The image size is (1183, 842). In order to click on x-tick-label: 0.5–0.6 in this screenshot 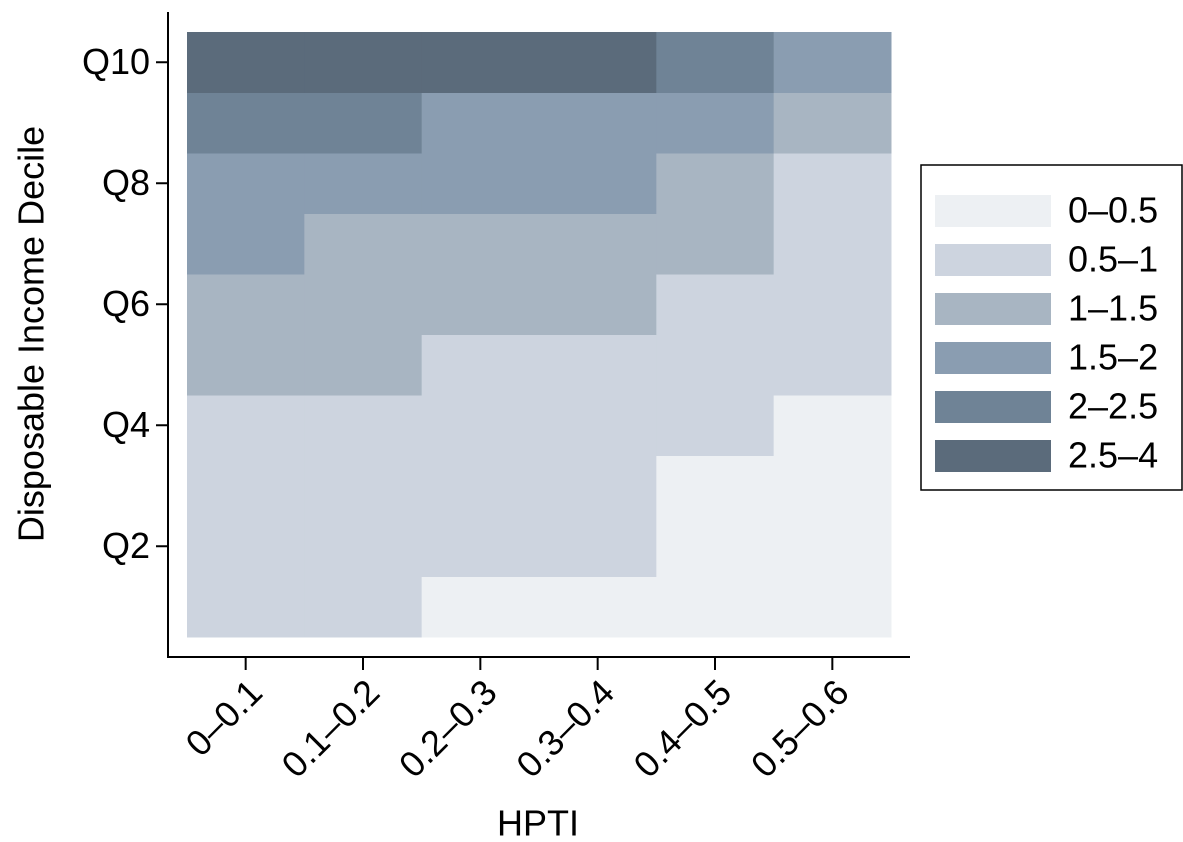, I will do `click(800, 728)`.